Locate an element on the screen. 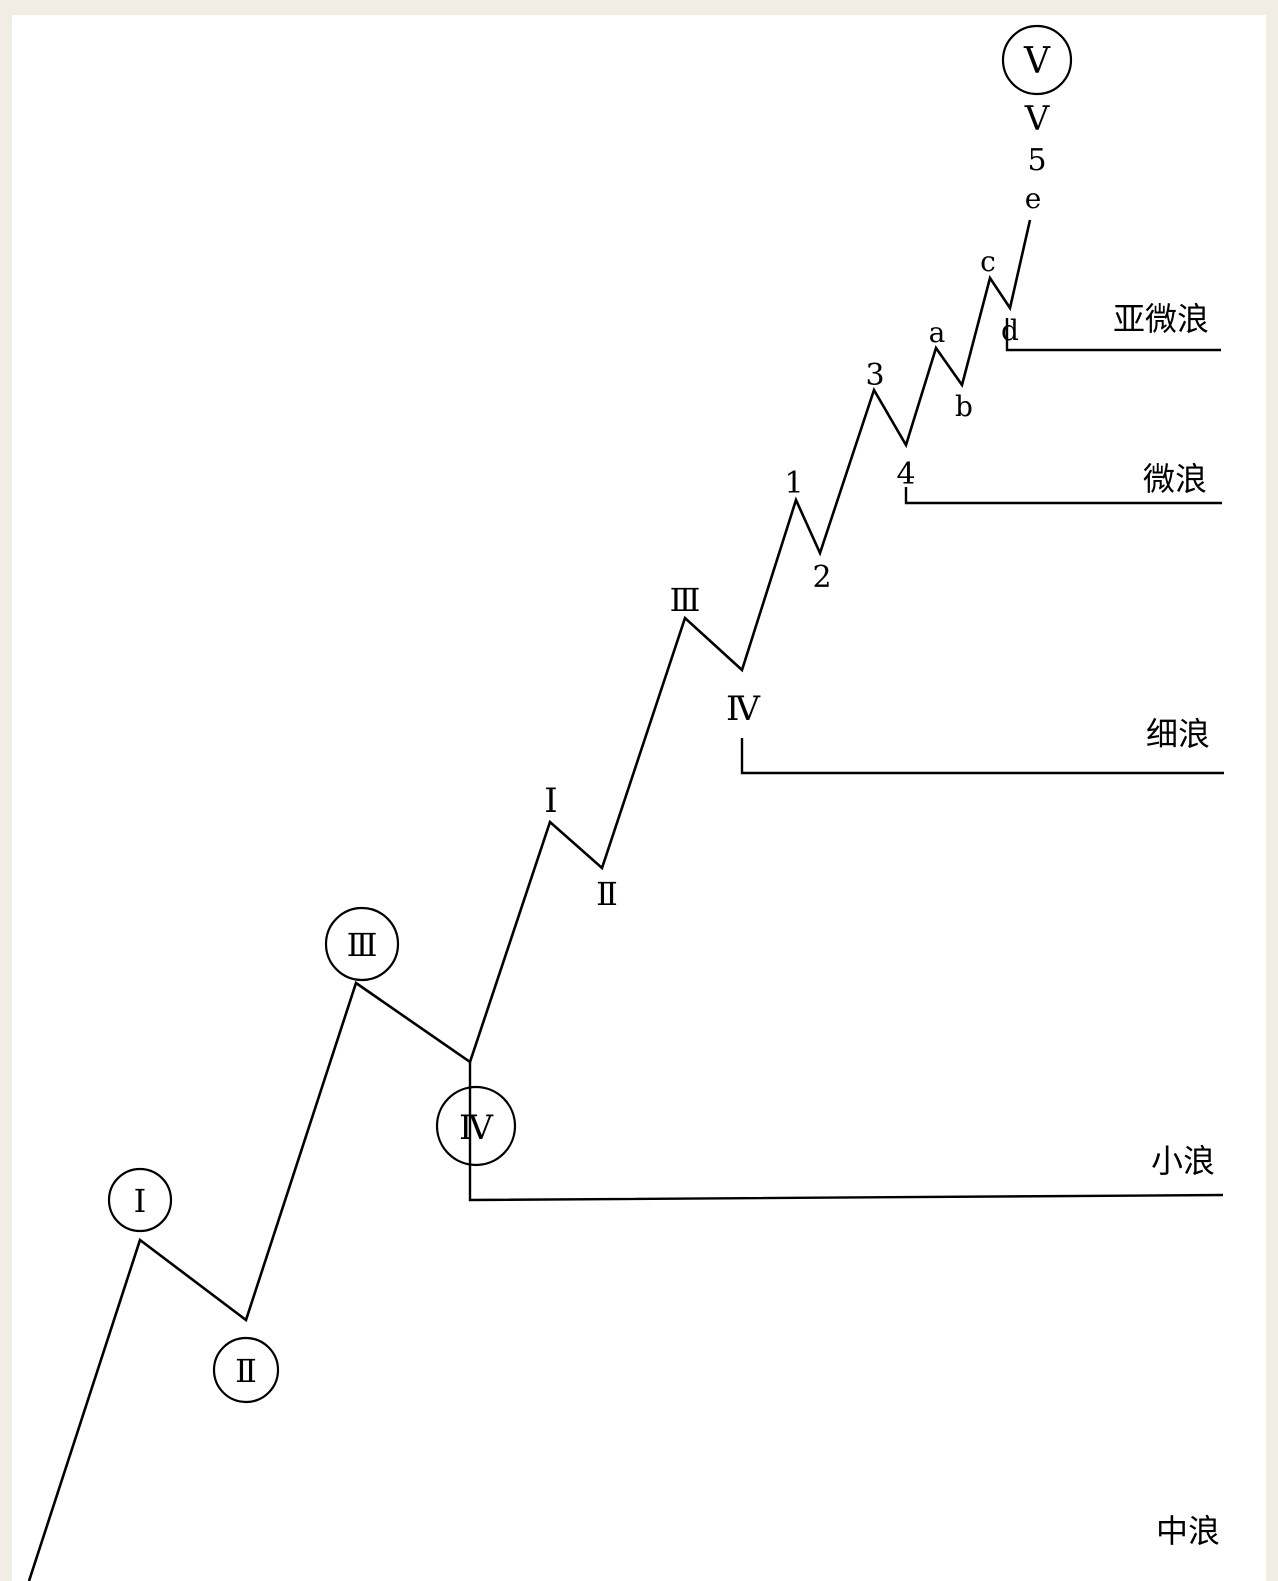 This screenshot has width=1278, height=1581. circled-label-V: V is located at coordinates (1037, 61).